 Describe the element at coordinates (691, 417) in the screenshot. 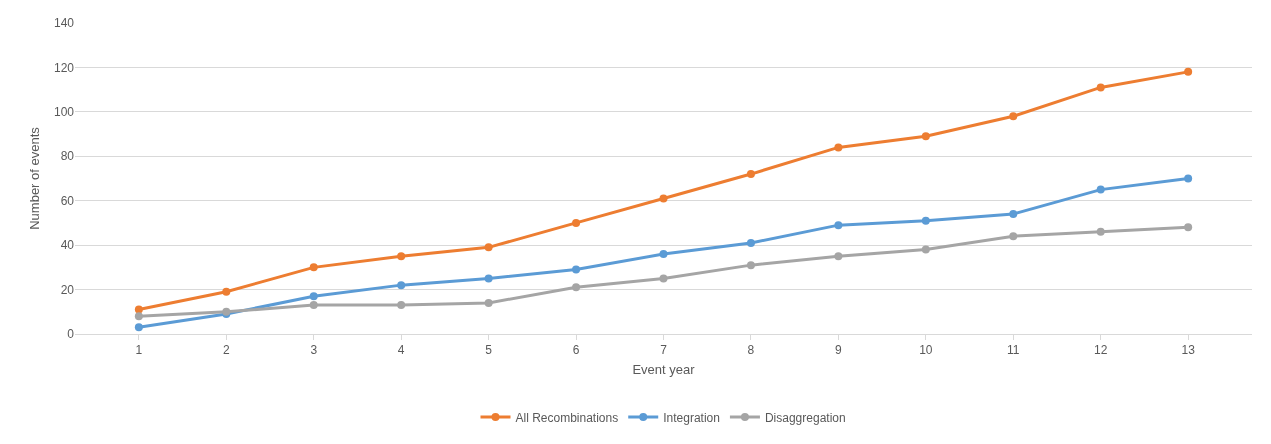

I see `legend-label: Integration` at that location.